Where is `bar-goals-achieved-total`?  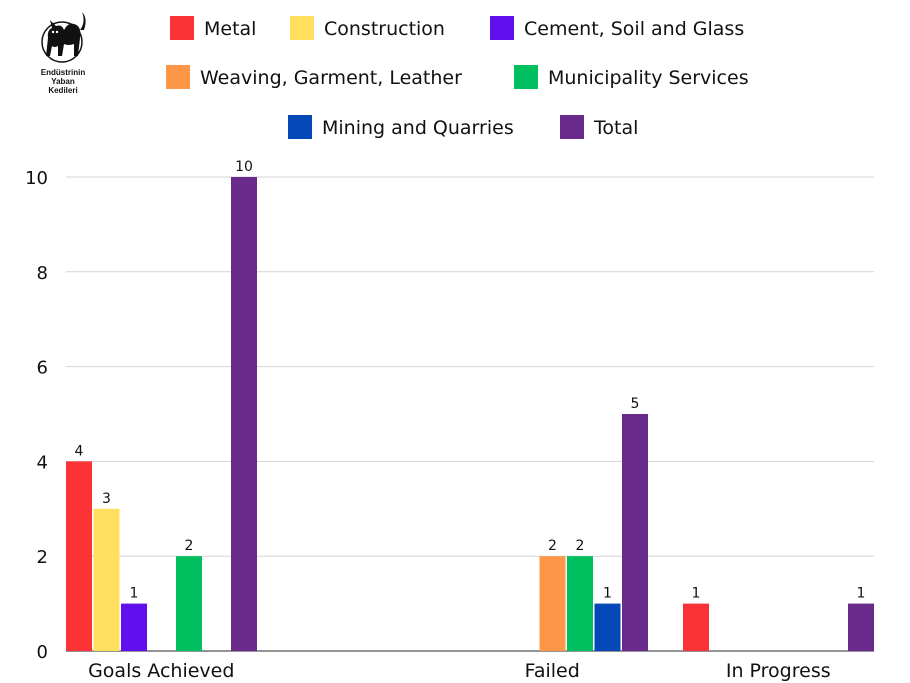 bar-goals-achieved-total is located at coordinates (244, 414).